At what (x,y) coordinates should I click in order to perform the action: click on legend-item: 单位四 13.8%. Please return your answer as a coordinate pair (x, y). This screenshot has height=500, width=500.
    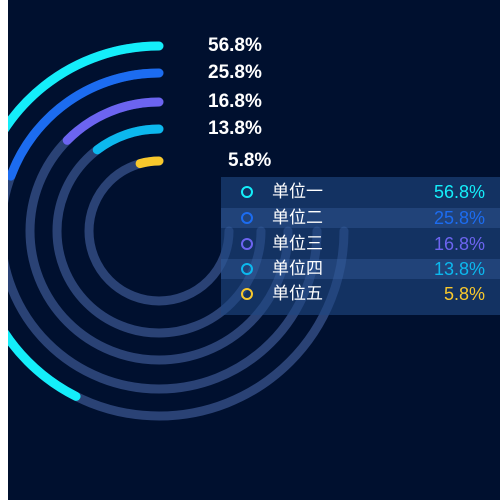
    Looking at the image, I should click on (360, 269).